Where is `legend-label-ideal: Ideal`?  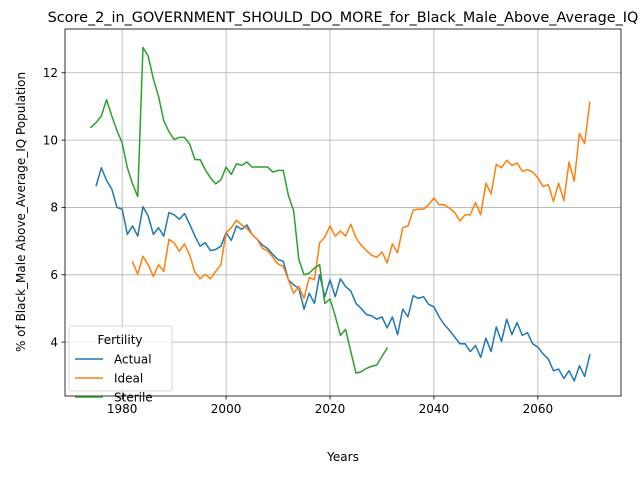
legend-label-ideal: Ideal is located at coordinates (128, 378).